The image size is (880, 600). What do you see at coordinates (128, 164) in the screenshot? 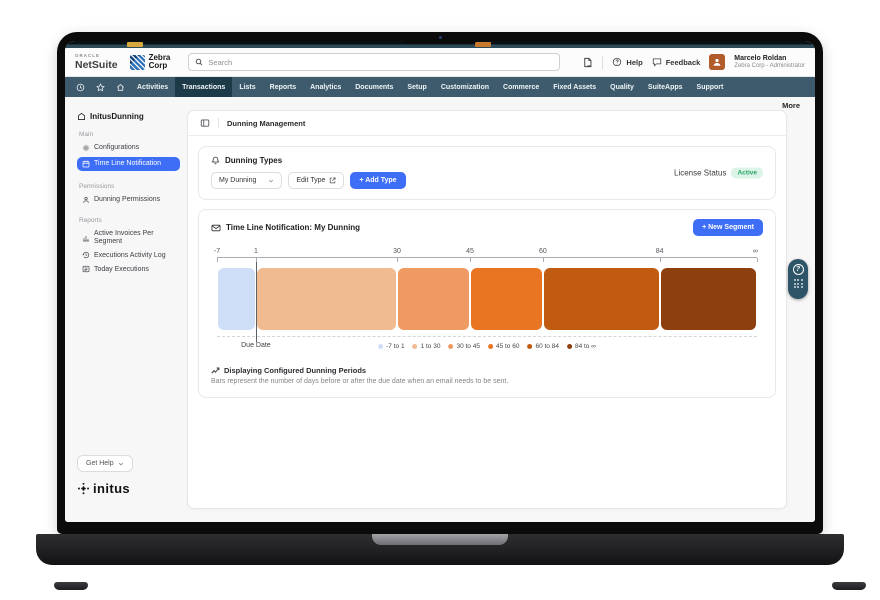
I see `sidebar-item-time-line-notification: Time Line Notification` at bounding box center [128, 164].